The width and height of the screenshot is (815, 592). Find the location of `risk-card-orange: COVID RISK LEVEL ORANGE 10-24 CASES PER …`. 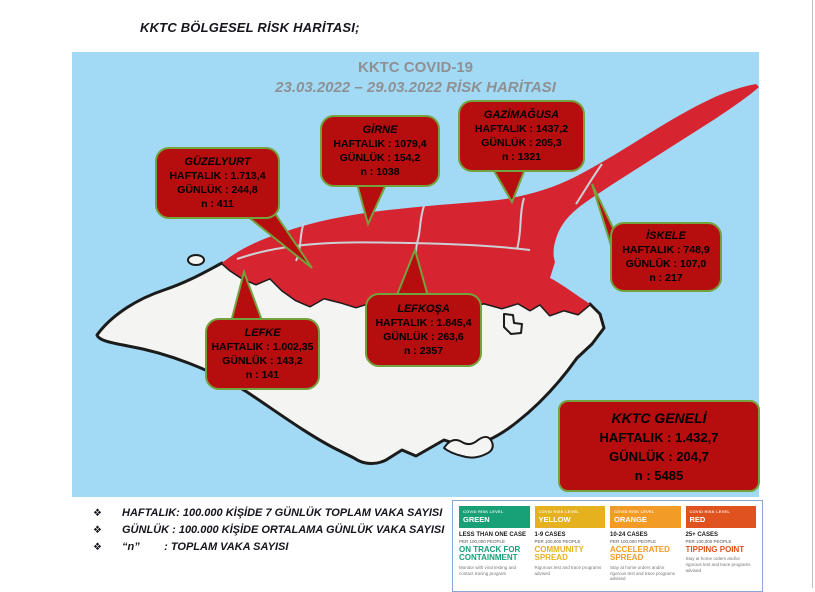

risk-card-orange: COVID RISK LEVEL ORANGE 10-24 CASES PER … is located at coordinates (645, 546).